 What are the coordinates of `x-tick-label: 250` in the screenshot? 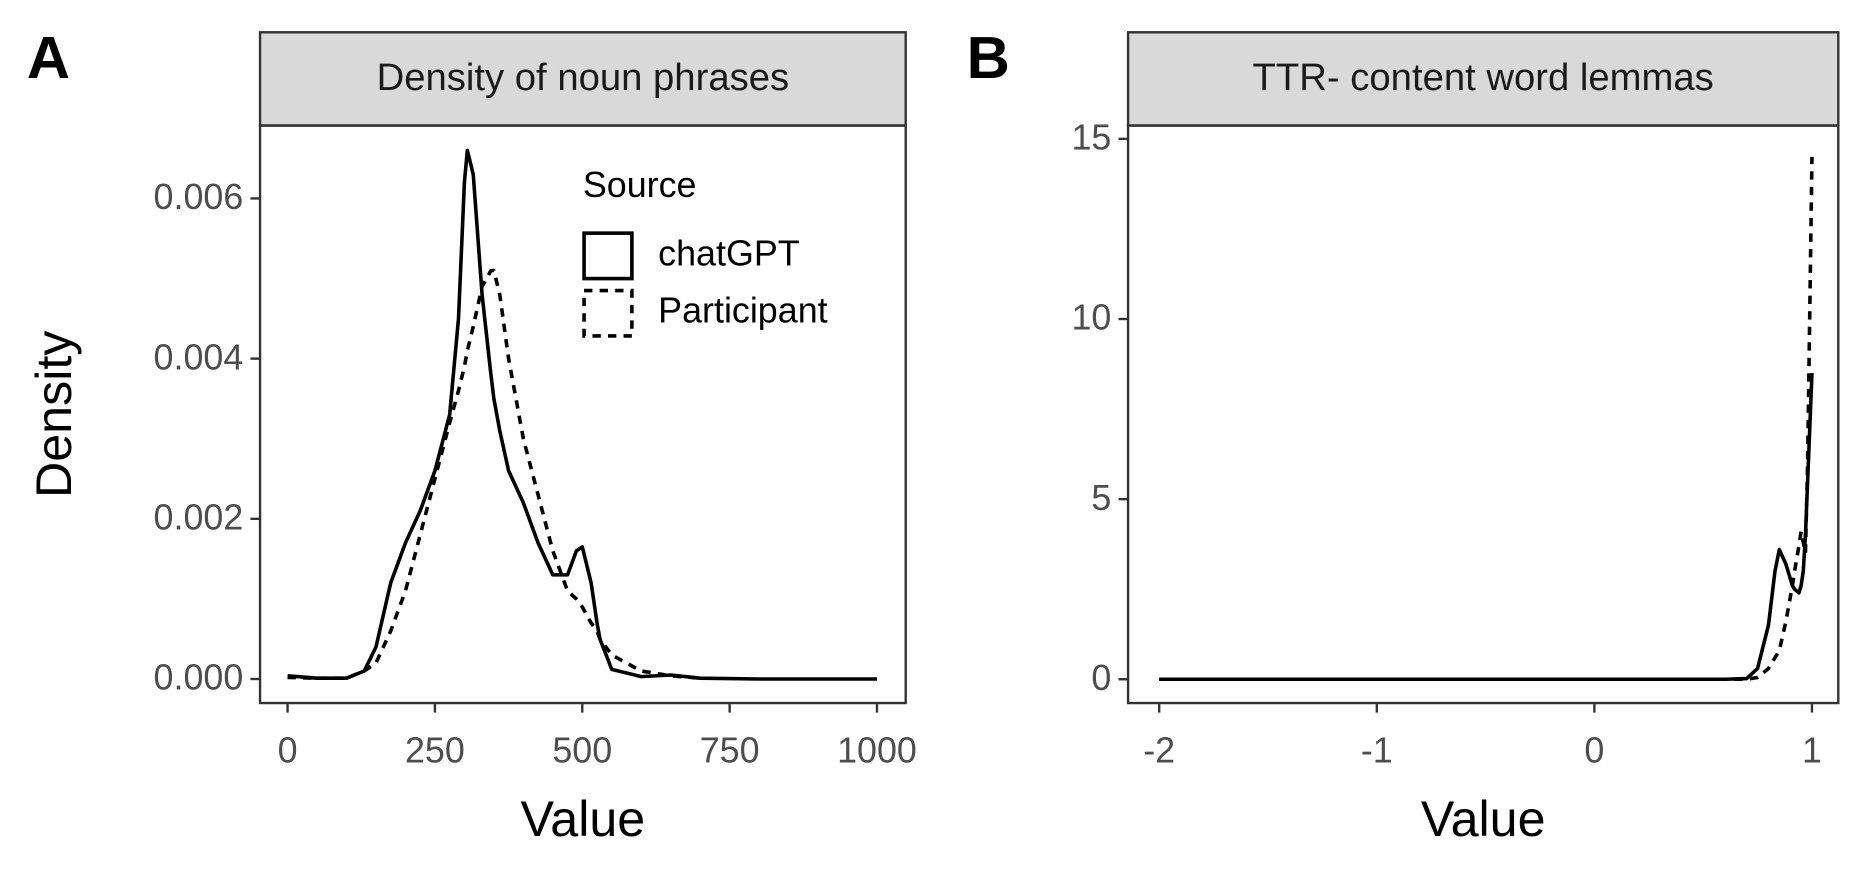 It's located at (435, 751).